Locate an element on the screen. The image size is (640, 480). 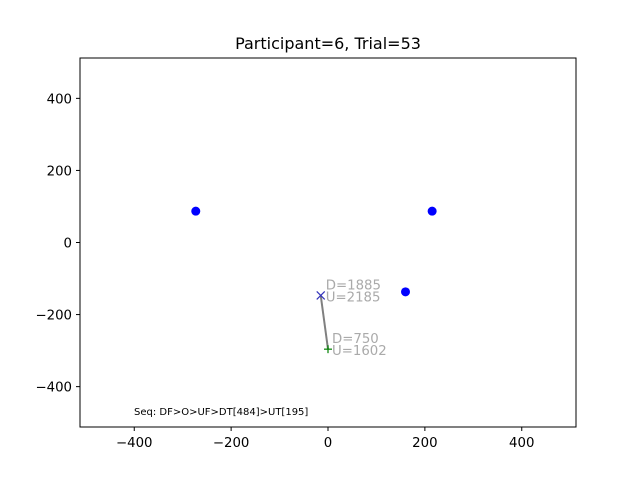
y-axis: −400 −200 0 200 400 is located at coordinates (57, 244).